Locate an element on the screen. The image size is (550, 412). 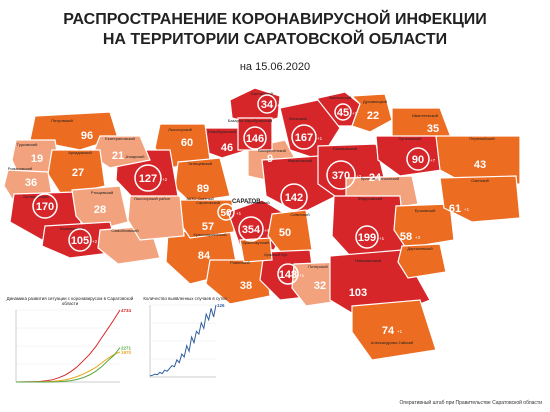
district-delta-35: +1 is located at coordinates (400, 331).